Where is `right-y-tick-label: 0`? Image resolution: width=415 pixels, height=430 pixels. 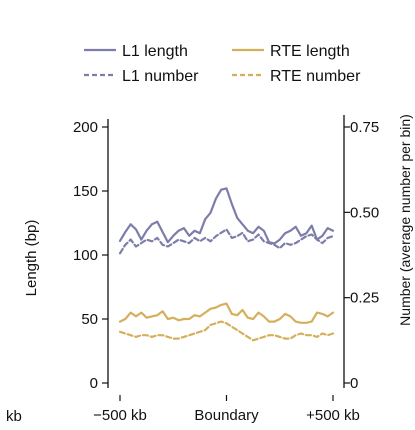 right-y-tick-label: 0 is located at coordinates (354, 383).